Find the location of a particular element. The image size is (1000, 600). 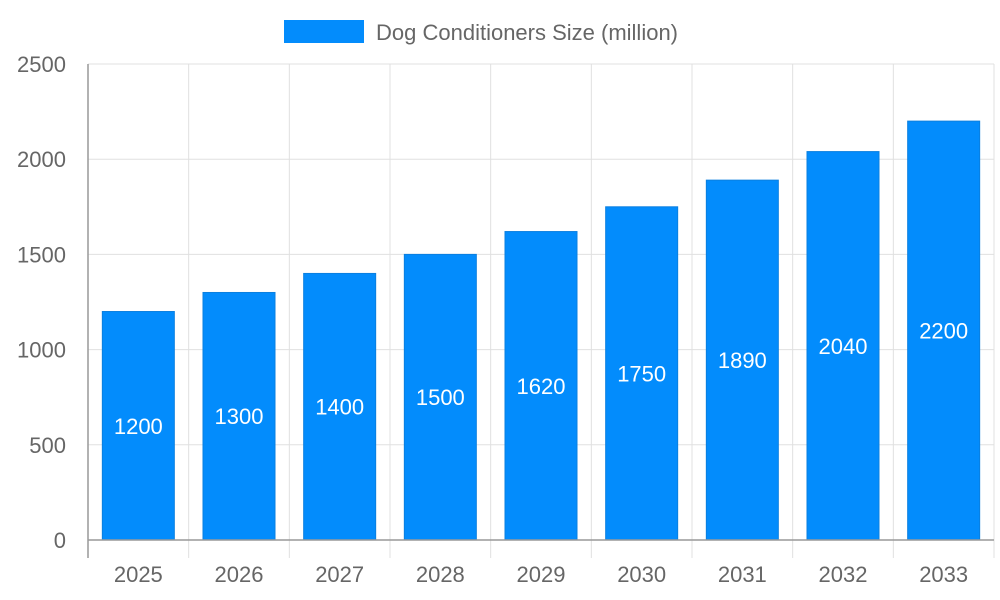

bar-value-label: 1750 is located at coordinates (641, 373).